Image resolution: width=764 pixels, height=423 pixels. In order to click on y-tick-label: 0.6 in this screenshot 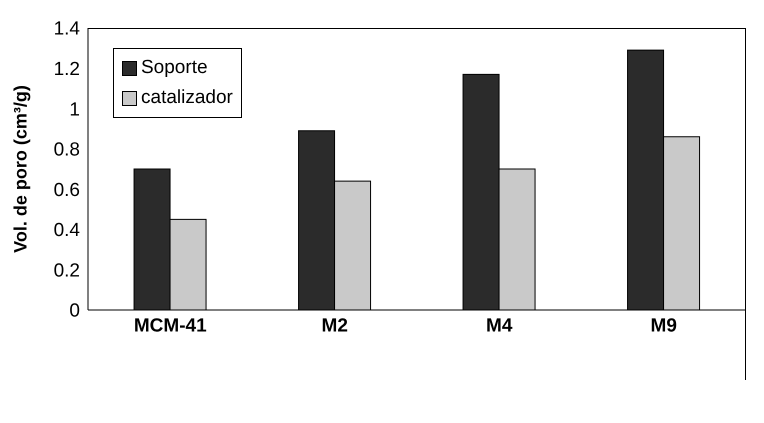, I will do `click(67, 190)`.